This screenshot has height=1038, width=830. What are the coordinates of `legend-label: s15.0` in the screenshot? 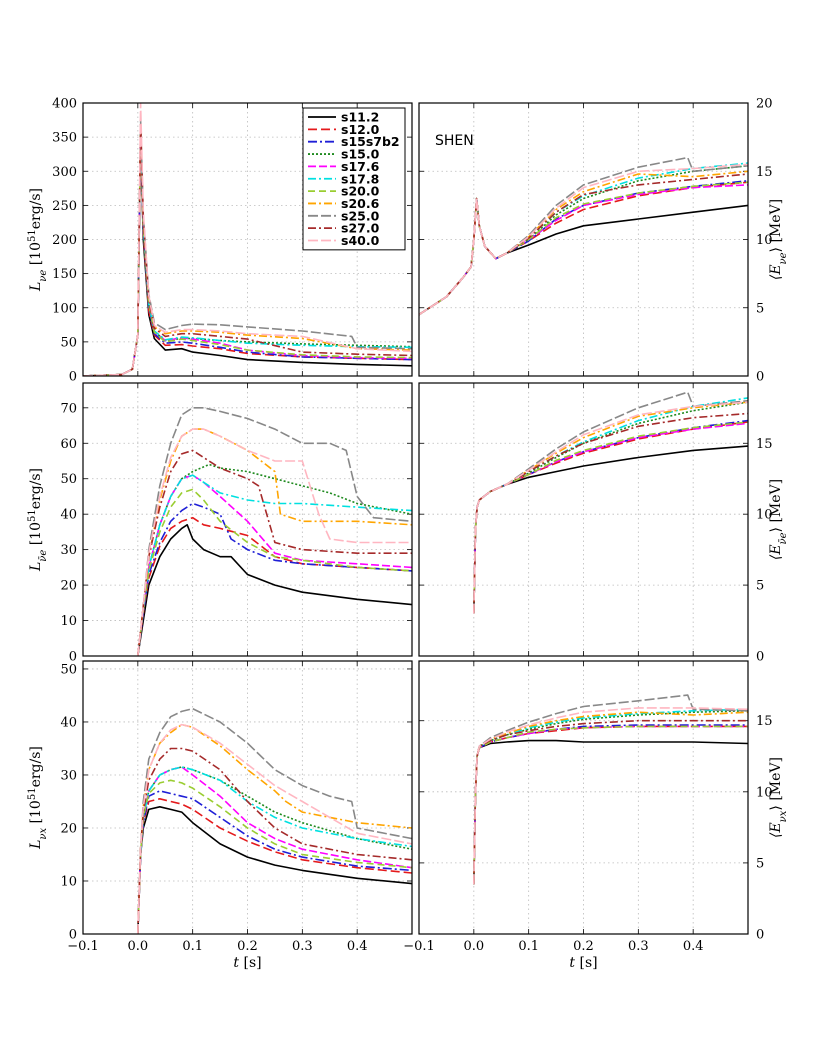 It's located at (360, 154).